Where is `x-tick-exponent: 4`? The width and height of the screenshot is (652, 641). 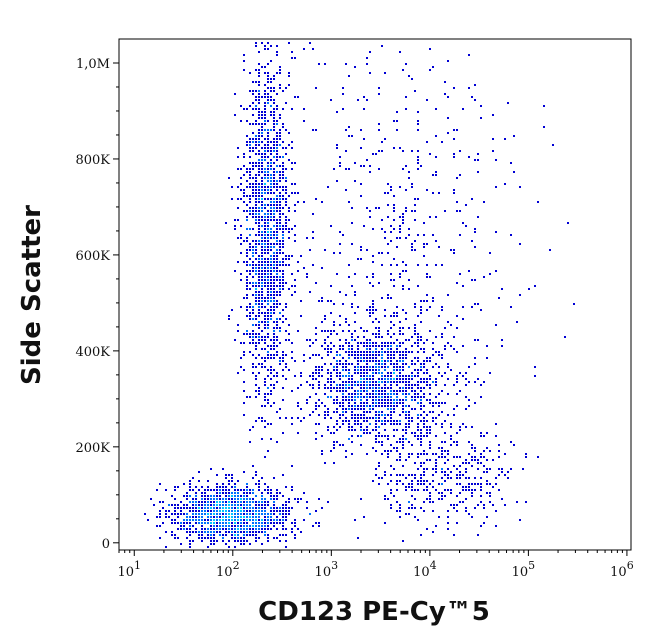
x-tick-exponent: 4 is located at coordinates (433, 565).